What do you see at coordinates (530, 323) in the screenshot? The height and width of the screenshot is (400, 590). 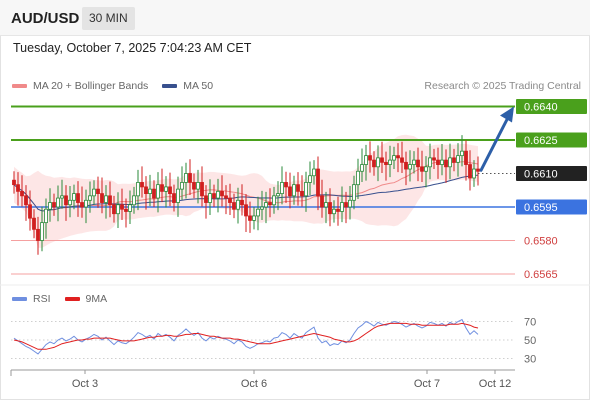 I see `rsi-tick-label: 70` at bounding box center [530, 323].